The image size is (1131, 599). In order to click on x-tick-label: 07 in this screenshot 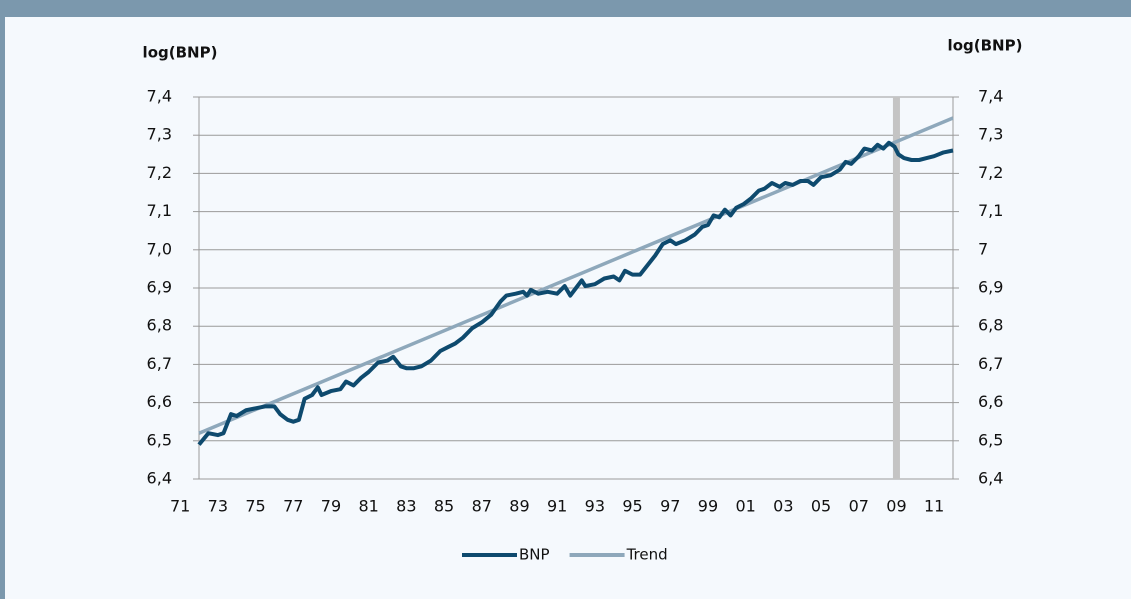, I will do `click(859, 506)`.